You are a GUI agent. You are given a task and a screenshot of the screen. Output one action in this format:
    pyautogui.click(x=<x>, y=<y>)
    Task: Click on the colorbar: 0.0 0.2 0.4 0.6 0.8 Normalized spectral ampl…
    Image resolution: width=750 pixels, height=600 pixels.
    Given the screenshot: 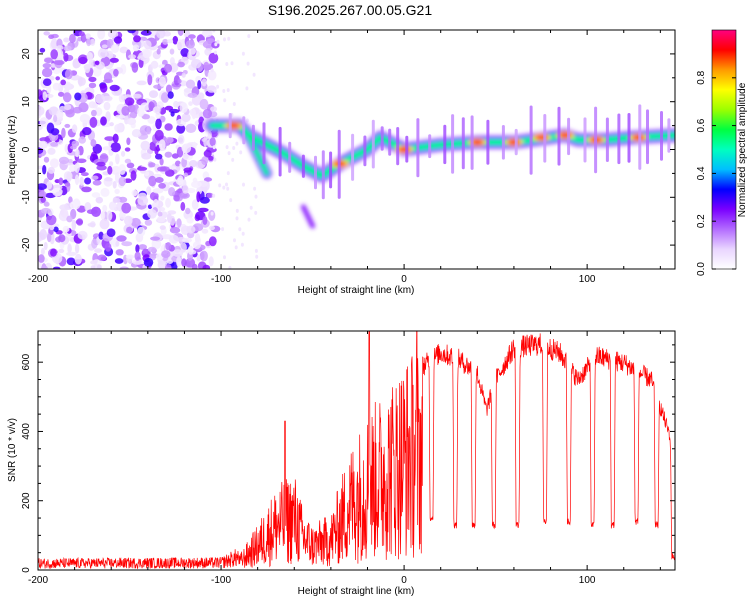 What is the action you would take?
    pyautogui.click(x=722, y=152)
    